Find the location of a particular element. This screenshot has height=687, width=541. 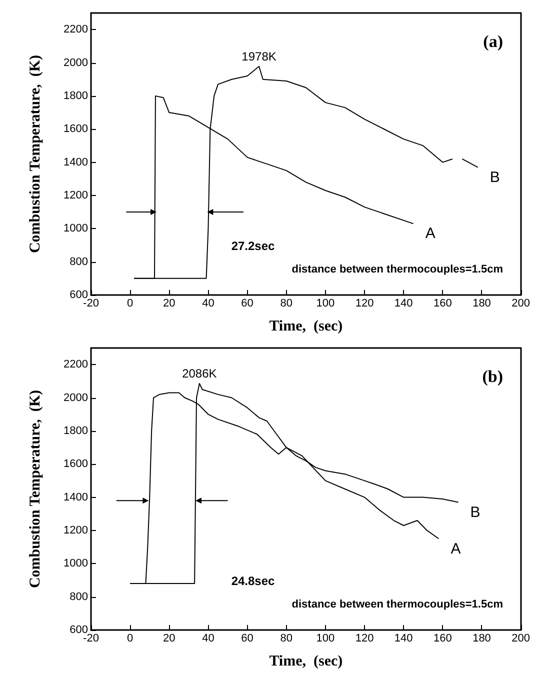

annotation: 1978K is located at coordinates (259, 56).